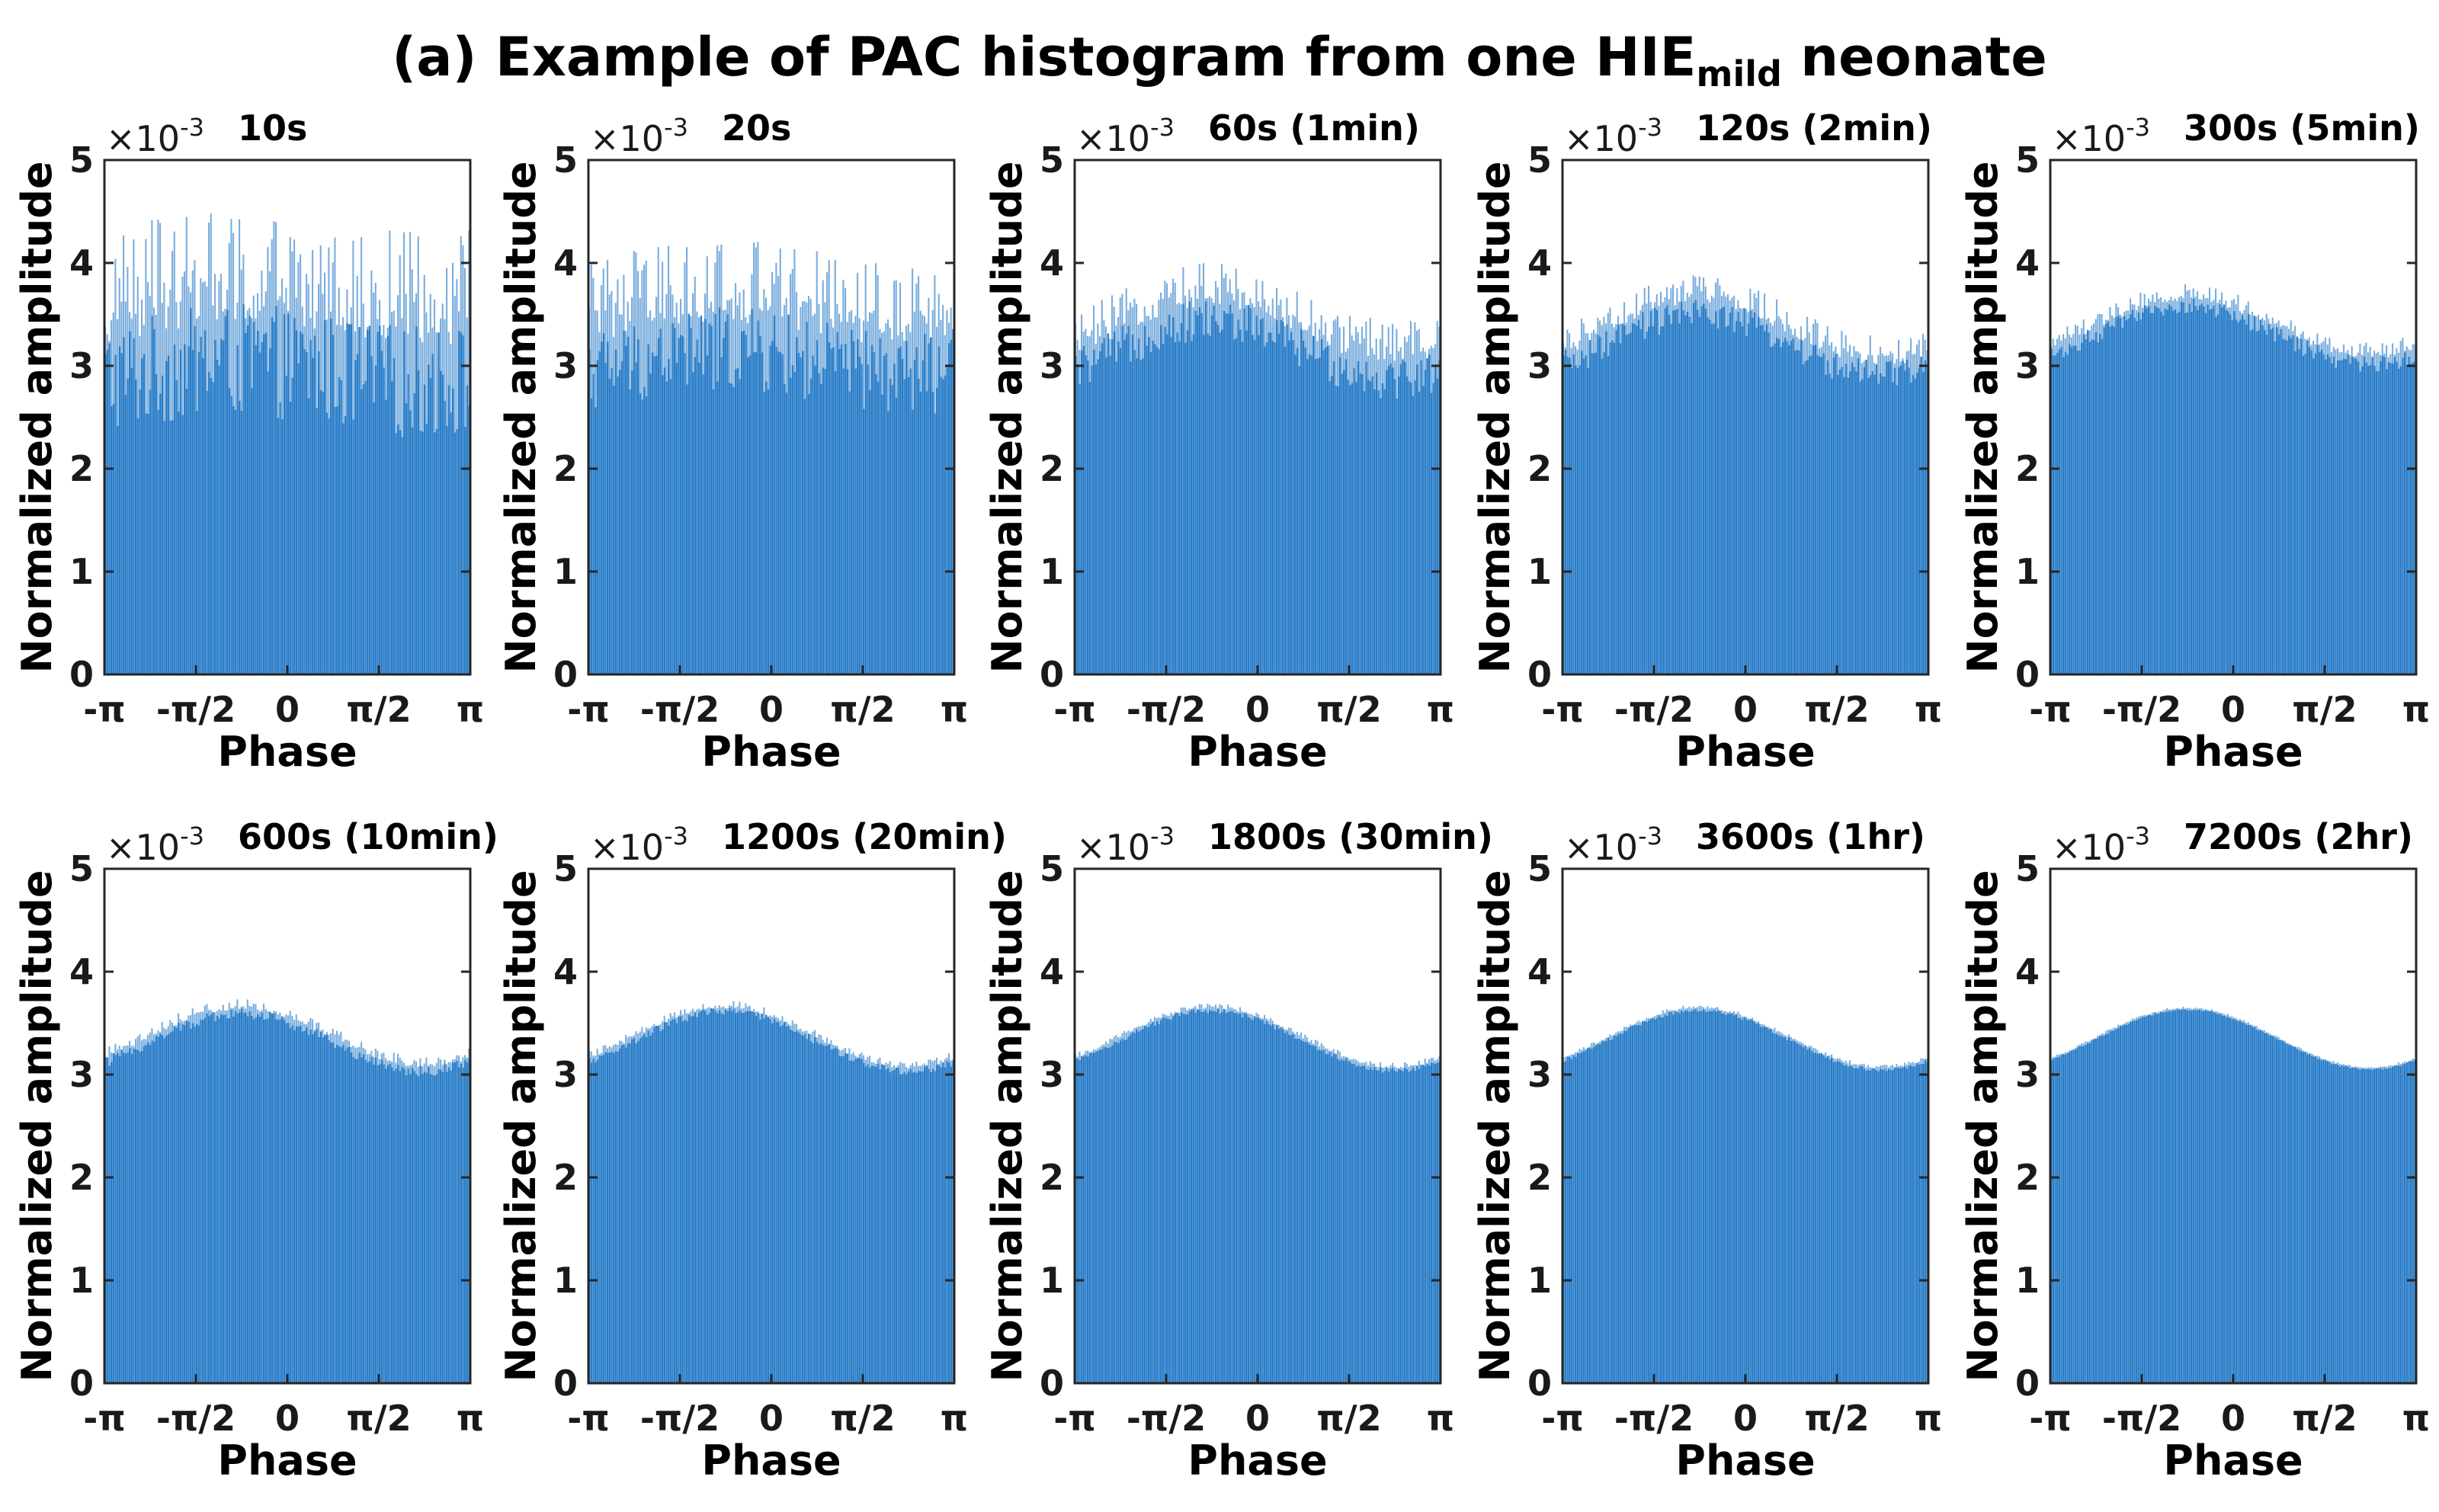  What do you see at coordinates (676, 836) in the screenshot?
I see `y-scale-power: -3` at bounding box center [676, 836].